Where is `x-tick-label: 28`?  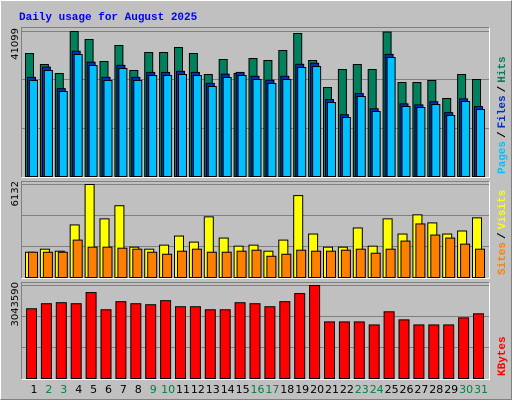 x-tick-label: 28 is located at coordinates (436, 389).